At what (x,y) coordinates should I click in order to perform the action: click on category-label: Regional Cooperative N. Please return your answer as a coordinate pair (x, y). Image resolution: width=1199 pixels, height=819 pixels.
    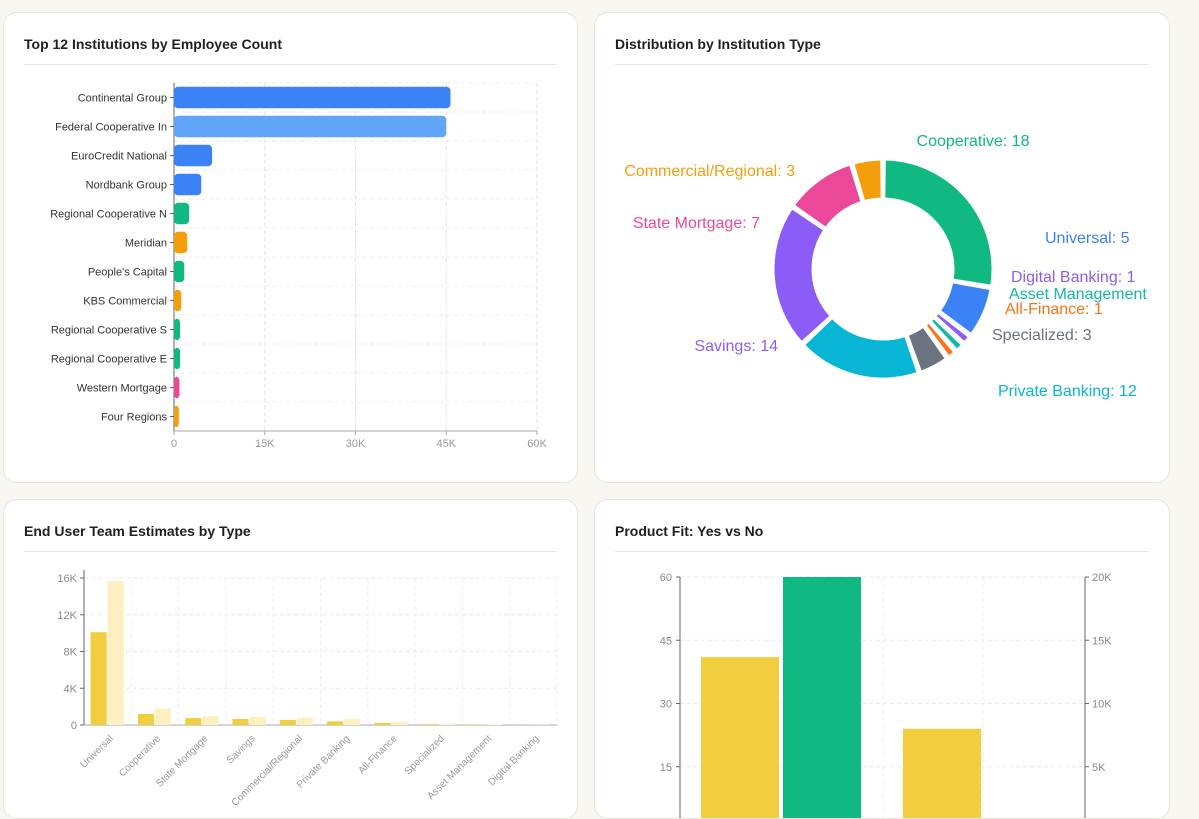
    Looking at the image, I should click on (108, 215).